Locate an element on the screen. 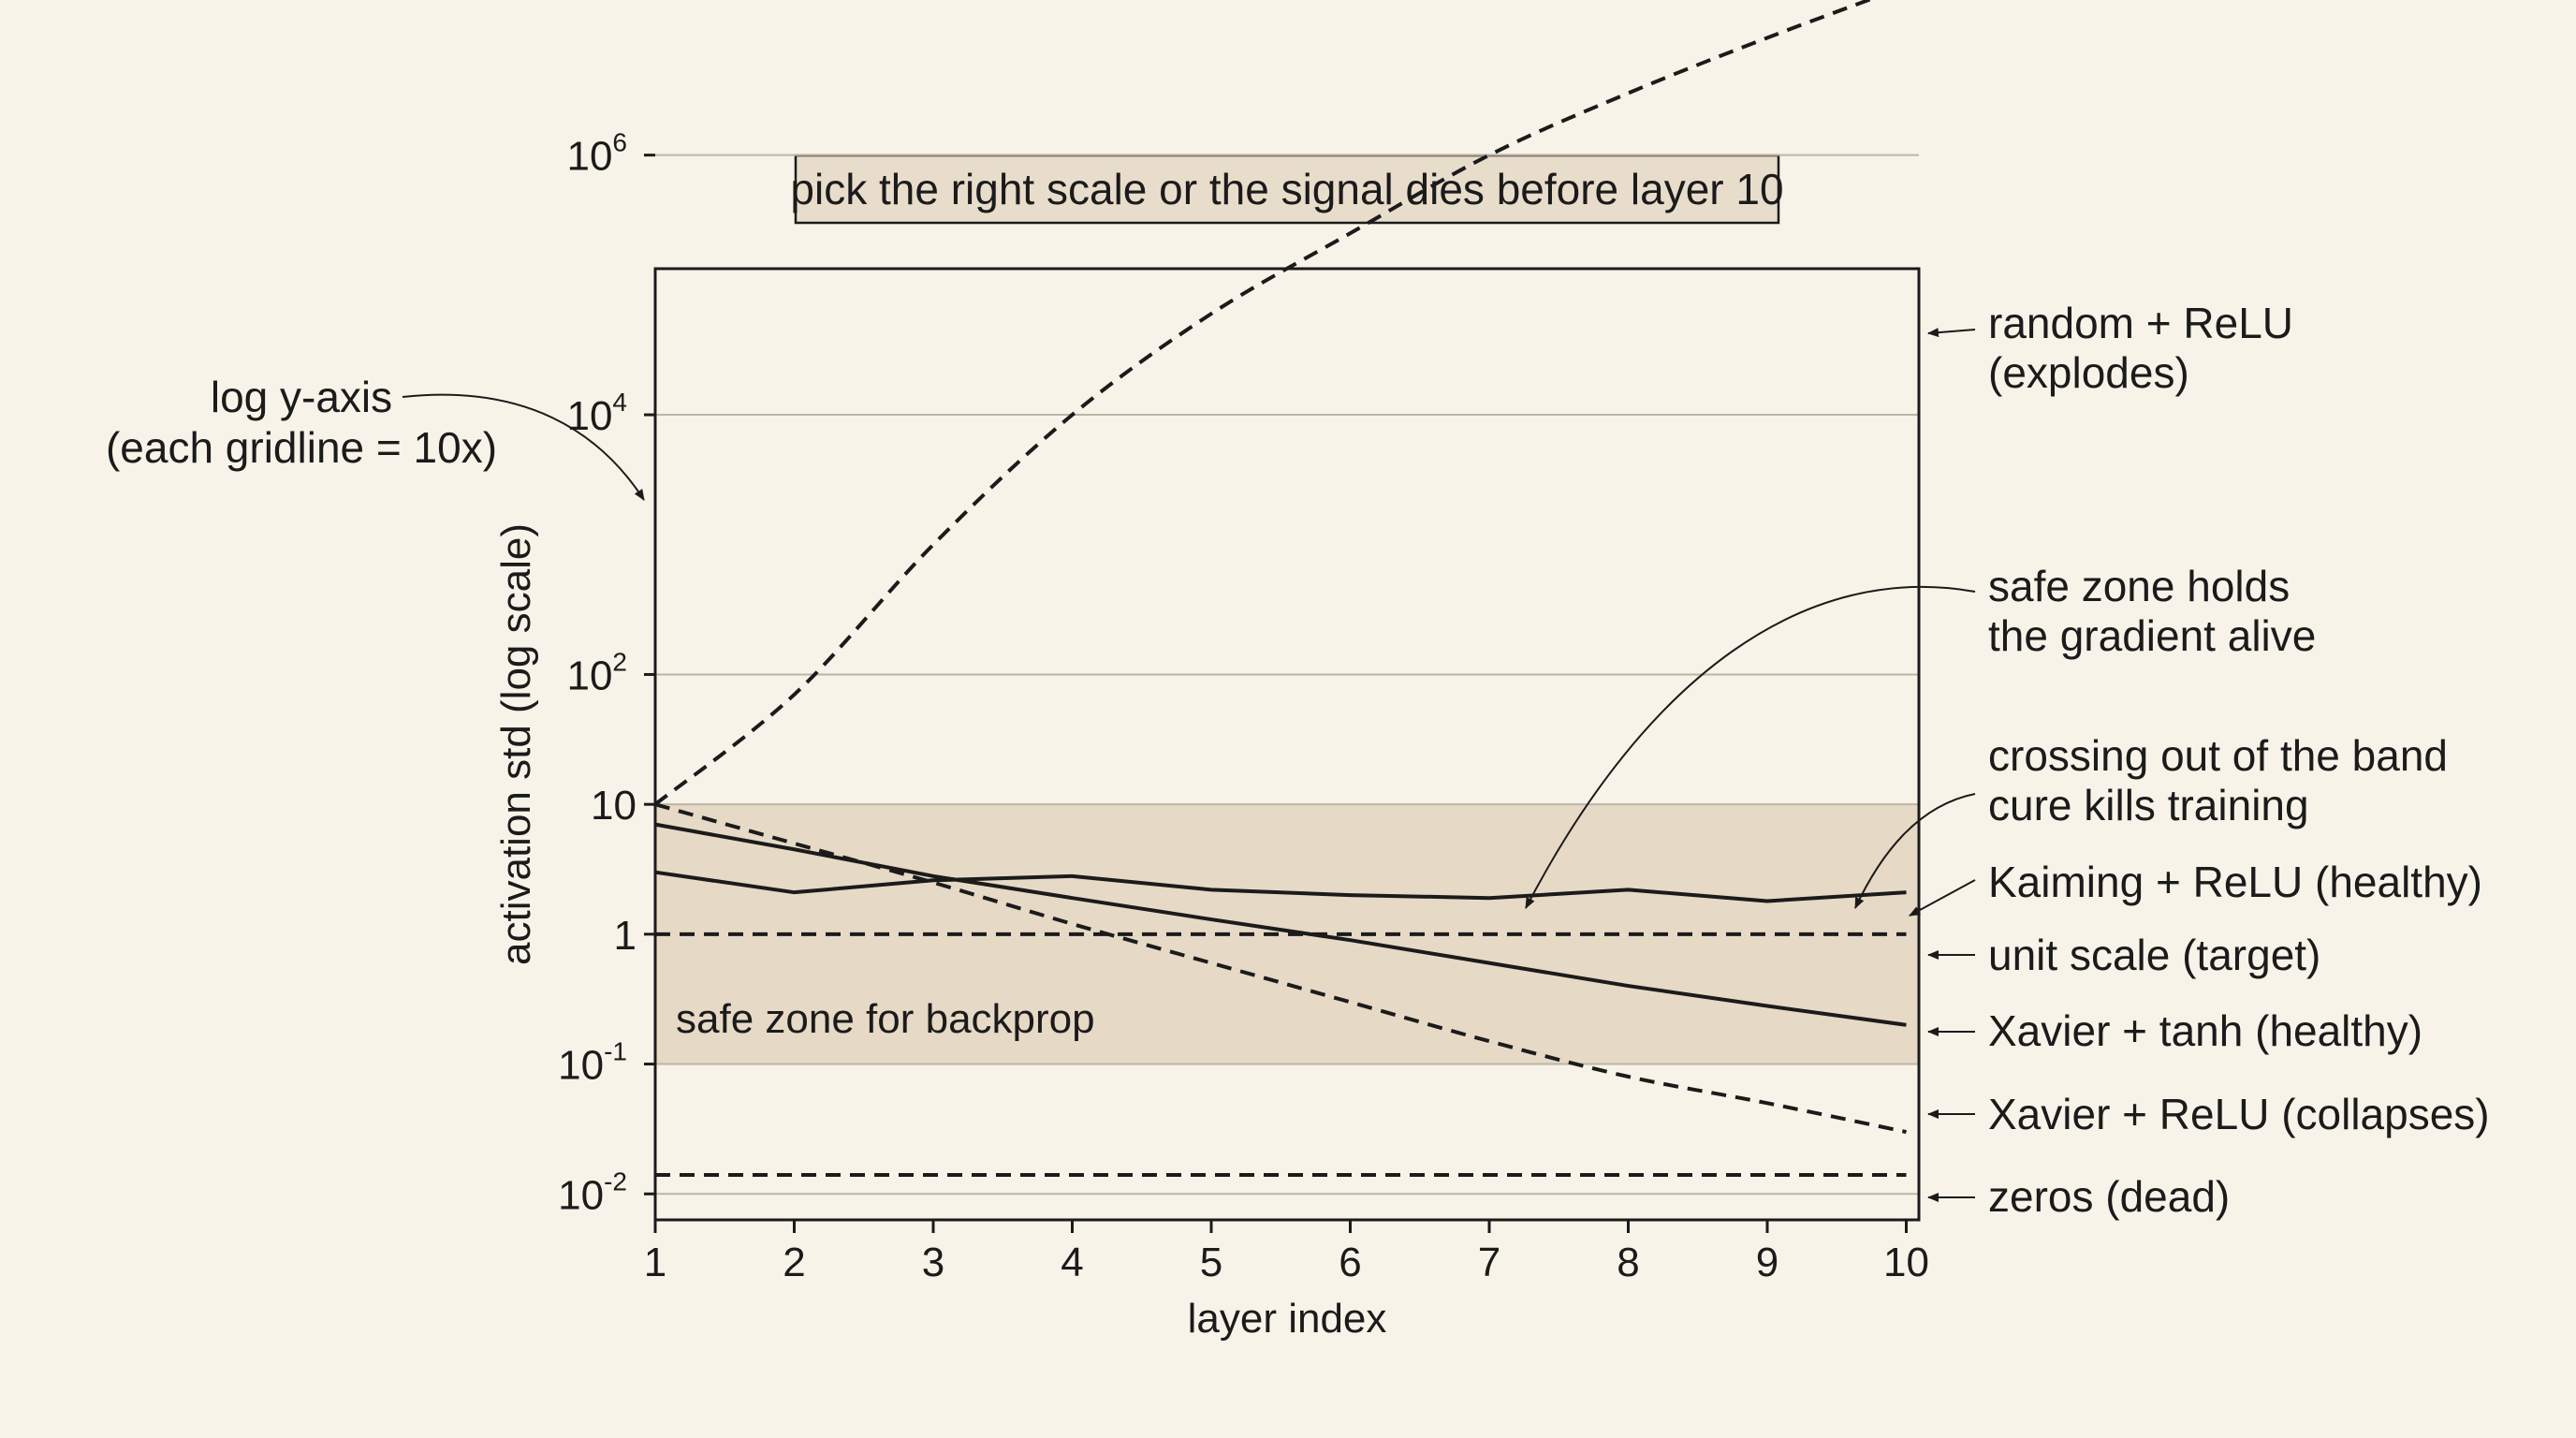 The height and width of the screenshot is (1438, 2576). arrow-random-relu is located at coordinates (1951, 333).